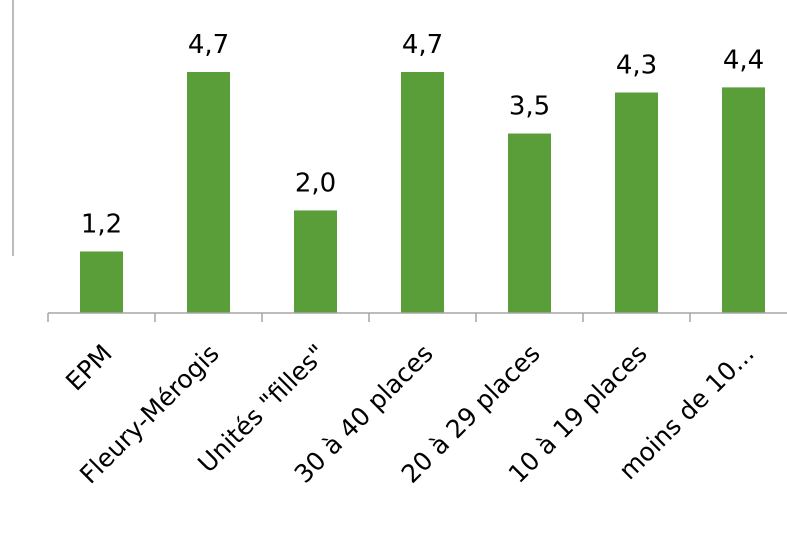 This screenshot has width=787, height=560. What do you see at coordinates (636, 66) in the screenshot?
I see `data-label: 4,3` at bounding box center [636, 66].